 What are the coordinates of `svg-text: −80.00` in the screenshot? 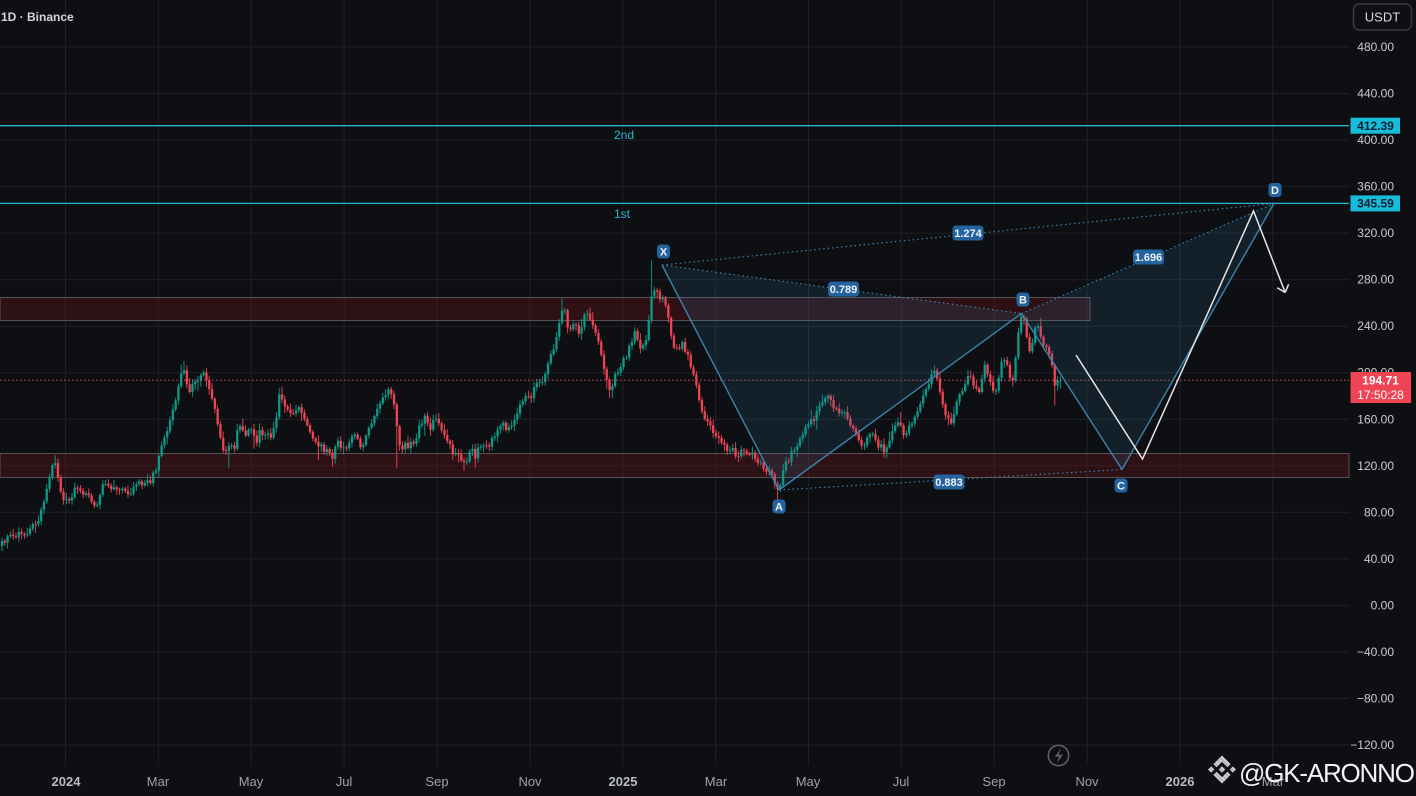 It's located at (1375, 699).